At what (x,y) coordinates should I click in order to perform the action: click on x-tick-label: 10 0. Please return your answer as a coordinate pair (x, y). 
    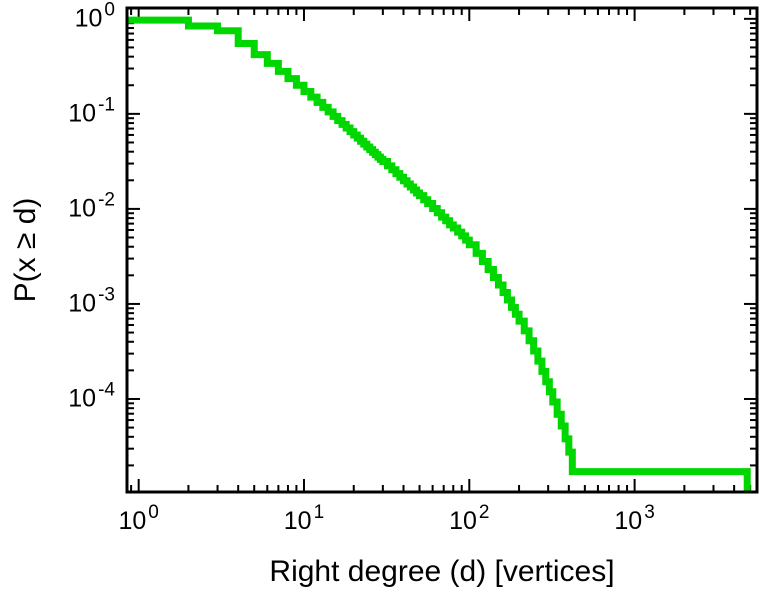
    Looking at the image, I should click on (138, 519).